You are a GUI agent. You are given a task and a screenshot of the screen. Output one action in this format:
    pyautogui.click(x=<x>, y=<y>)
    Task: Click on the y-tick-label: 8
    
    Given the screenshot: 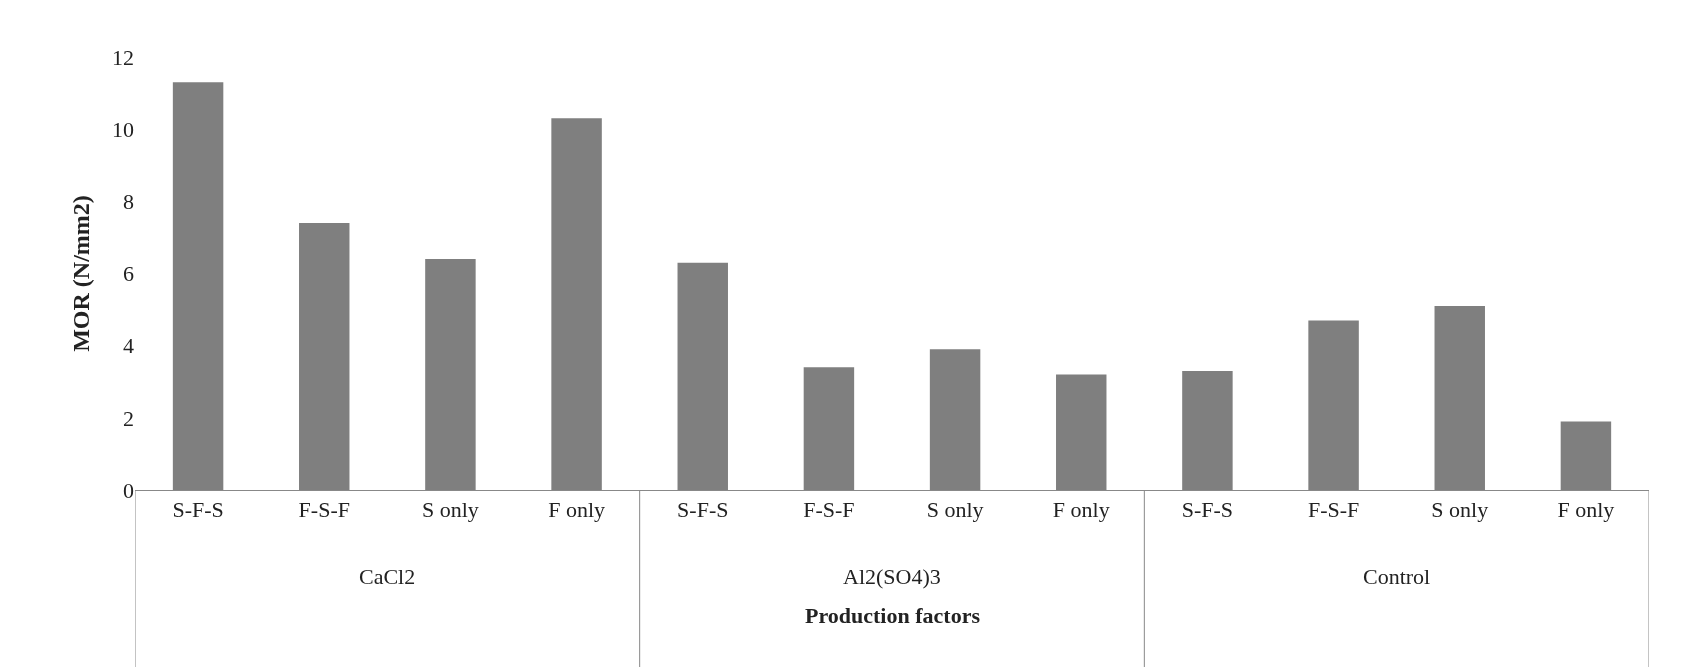 What is the action you would take?
    pyautogui.click(x=128, y=202)
    